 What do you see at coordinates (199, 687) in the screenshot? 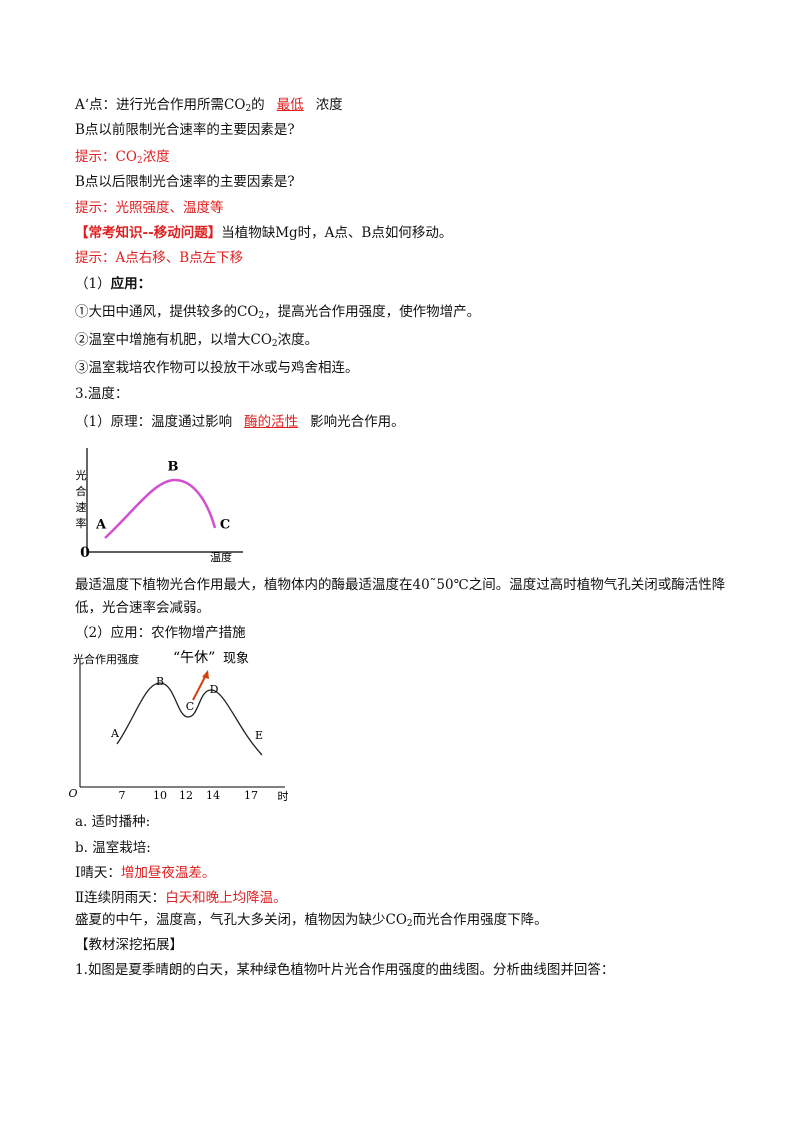
I see `arrow` at bounding box center [199, 687].